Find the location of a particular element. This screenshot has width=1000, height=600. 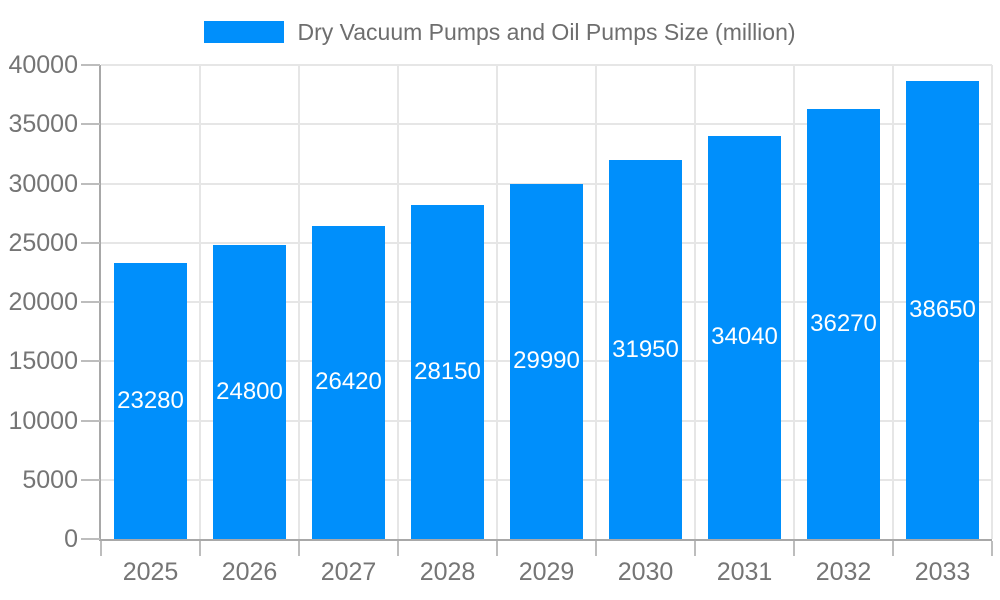

x-axis-labels: 2025 2026 2027 2028 2029 2030 2031 2032 2033 is located at coordinates (546, 573).